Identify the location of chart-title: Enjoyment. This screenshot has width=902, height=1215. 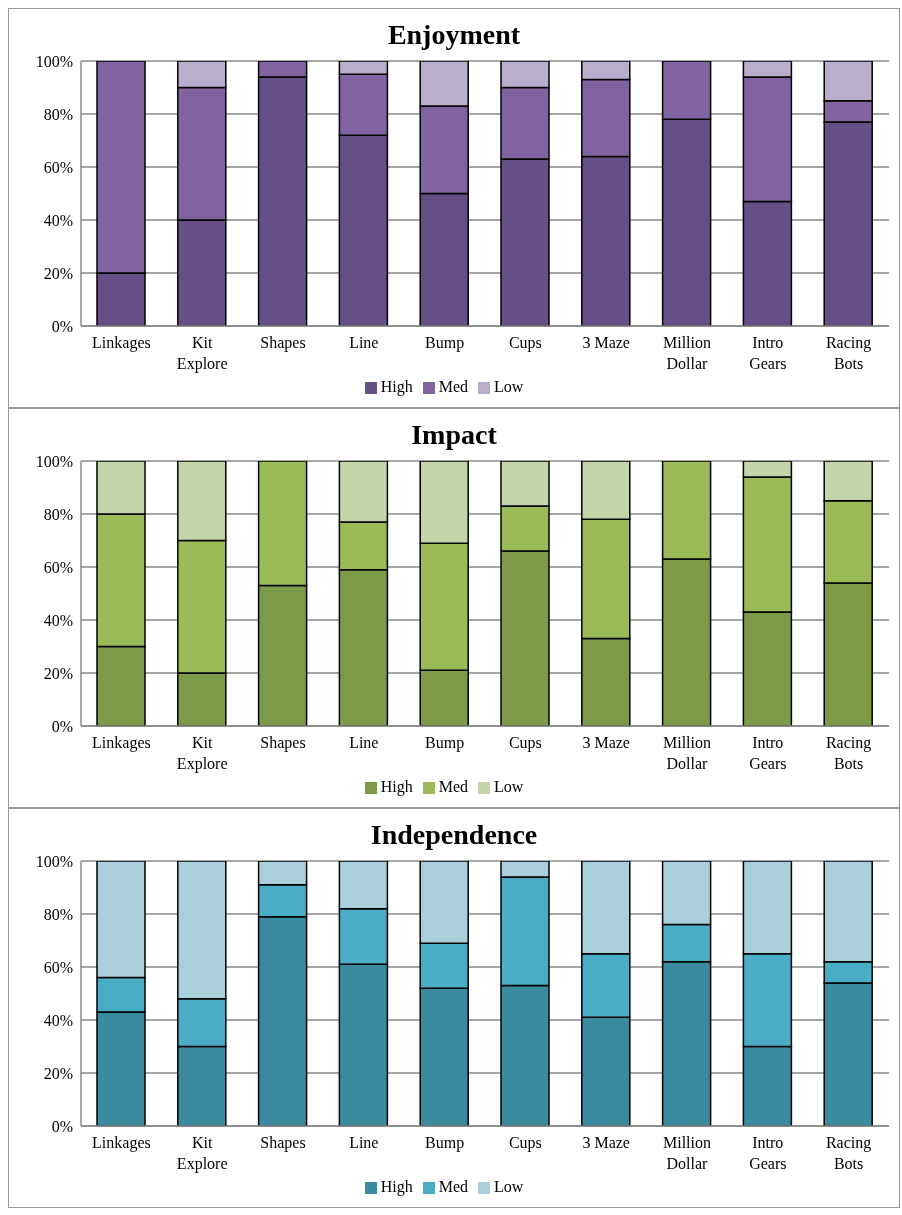
(454, 34).